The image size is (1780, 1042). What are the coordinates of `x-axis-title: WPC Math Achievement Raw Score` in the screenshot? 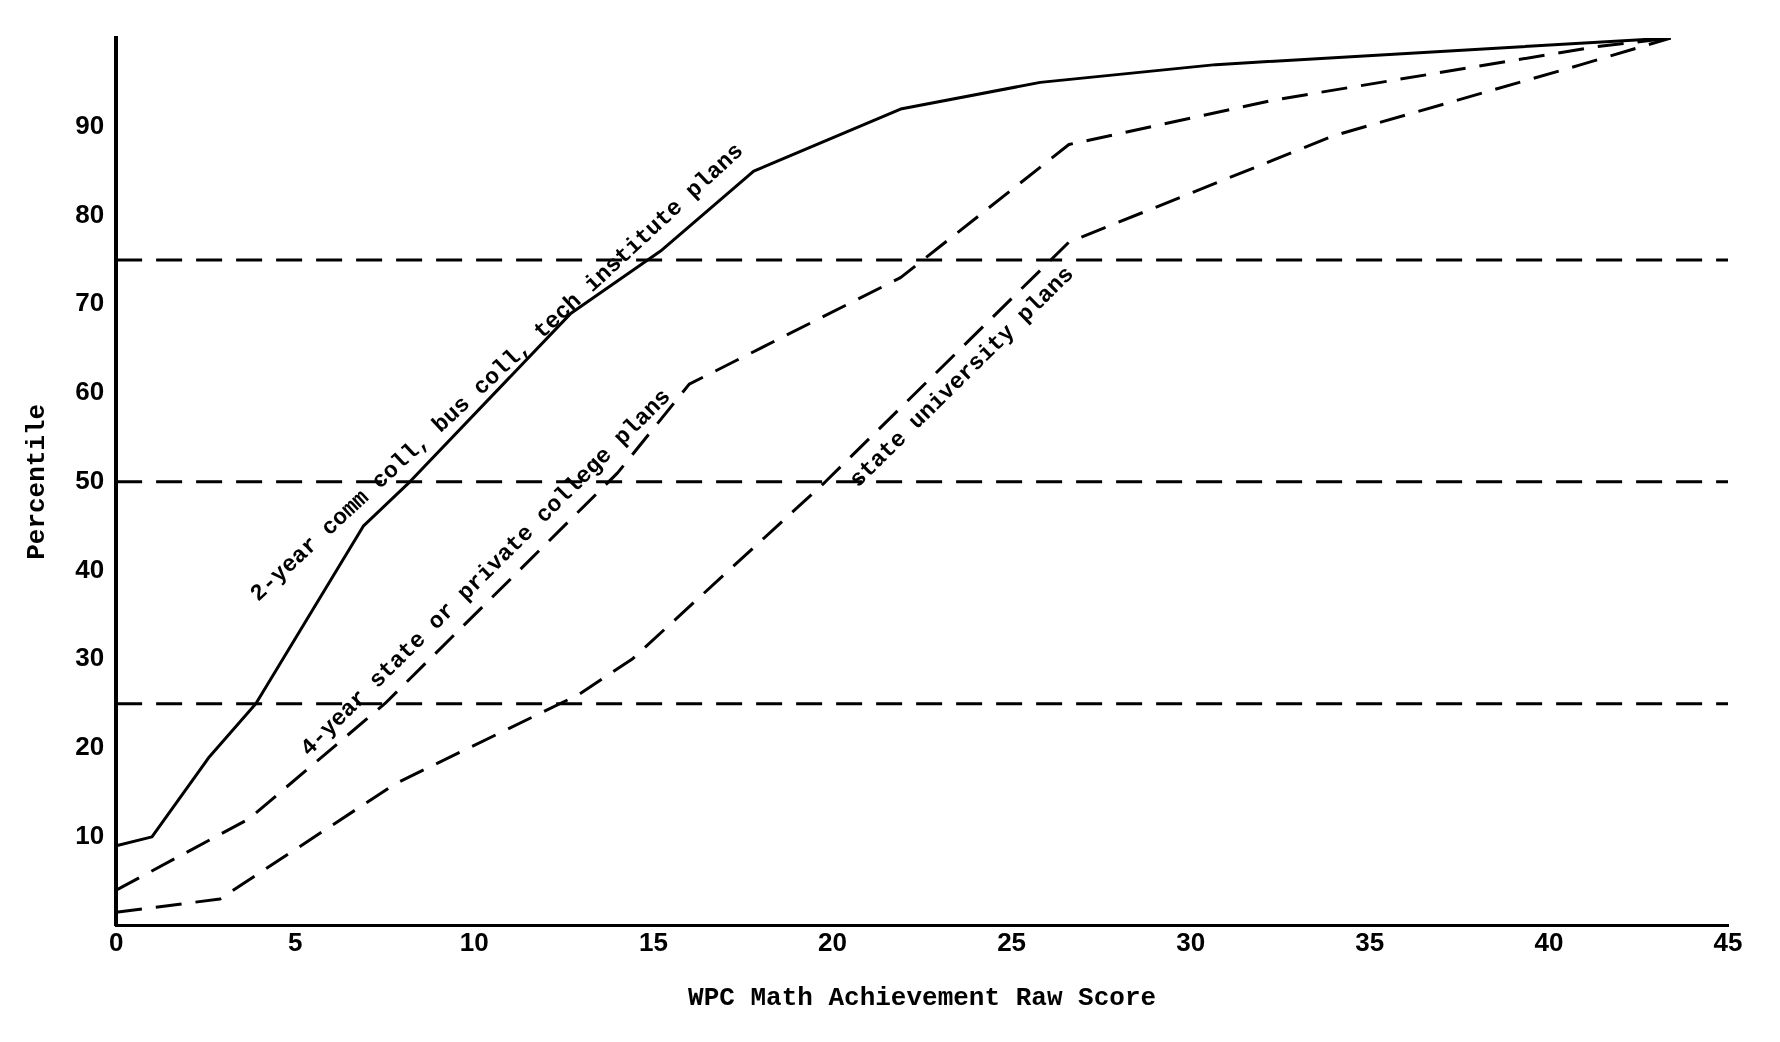 It's located at (922, 997).